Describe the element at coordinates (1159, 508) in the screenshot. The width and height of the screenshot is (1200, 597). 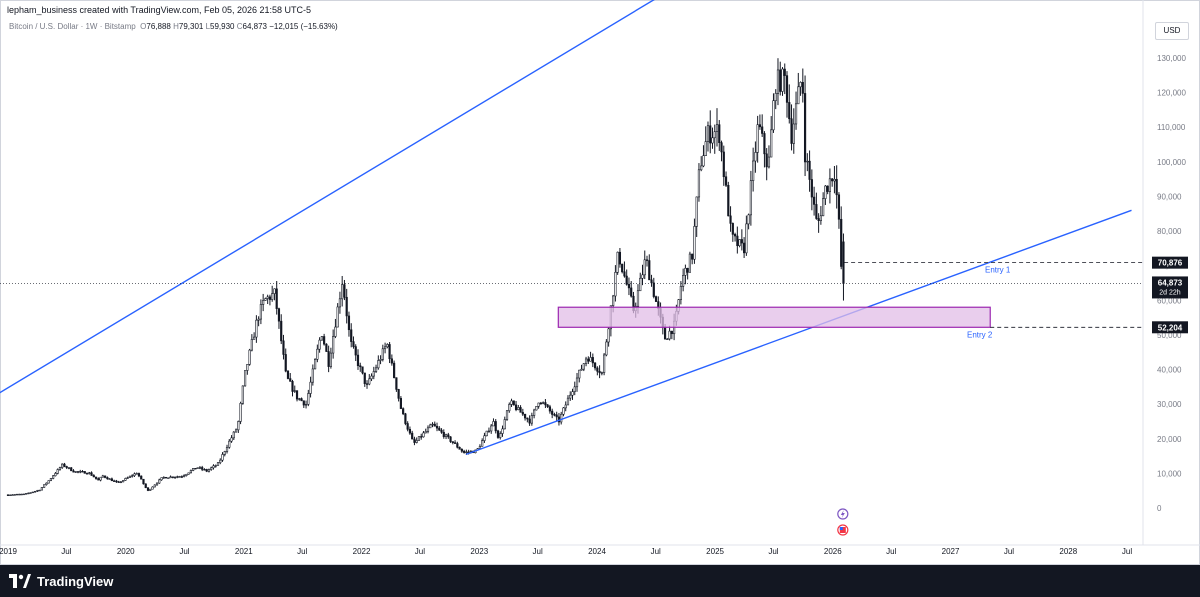
I see `price-tick-label: 0` at that location.